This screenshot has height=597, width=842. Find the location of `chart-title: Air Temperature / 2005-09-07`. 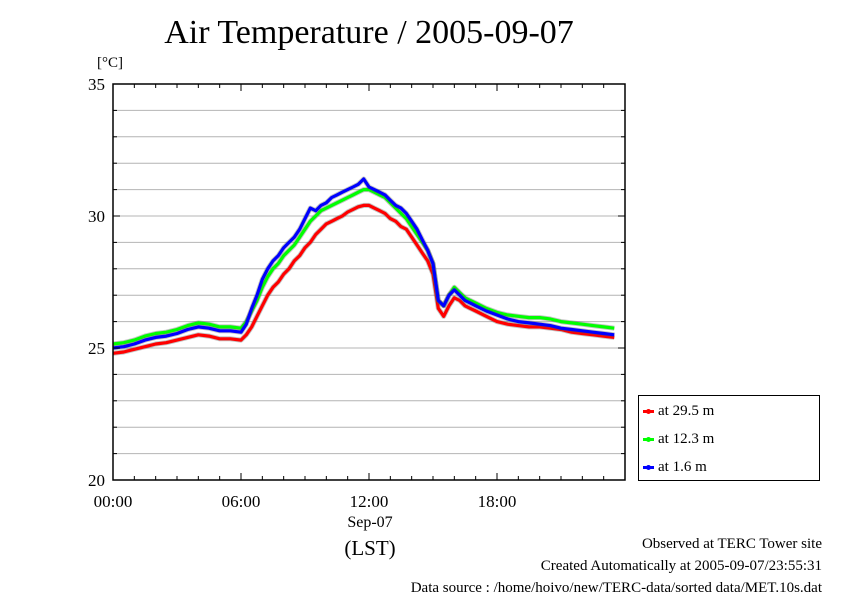

chart-title: Air Temperature / 2005-09-07 is located at coordinates (369, 32).